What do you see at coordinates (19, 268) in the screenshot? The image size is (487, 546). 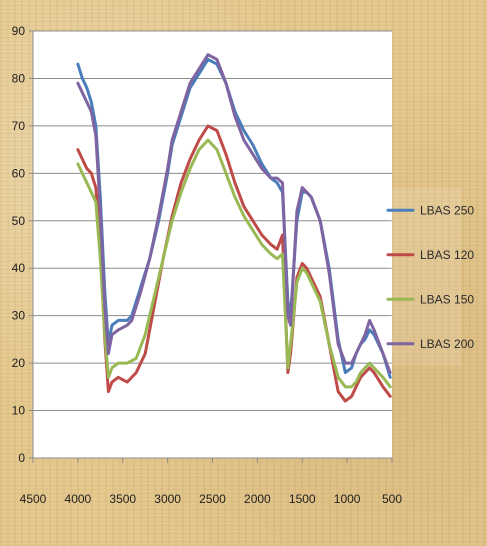 I see `y-tick-label: 40` at bounding box center [19, 268].